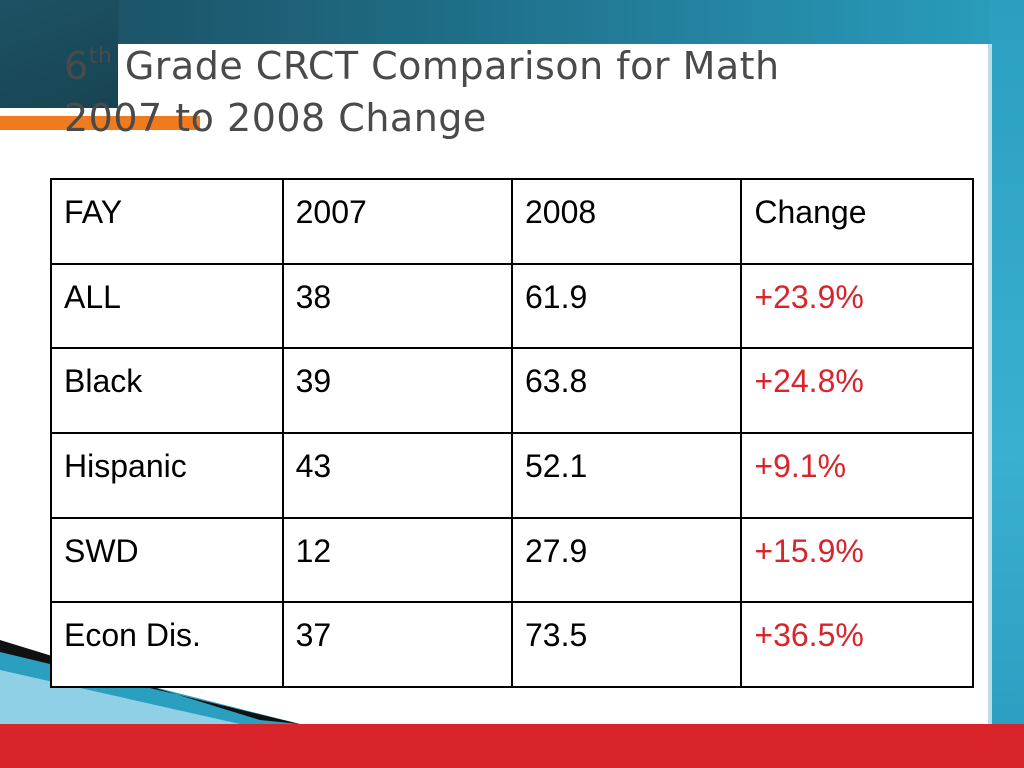  I want to click on table-row: ALL 38 61.9 +23.9%, so click(512, 306).